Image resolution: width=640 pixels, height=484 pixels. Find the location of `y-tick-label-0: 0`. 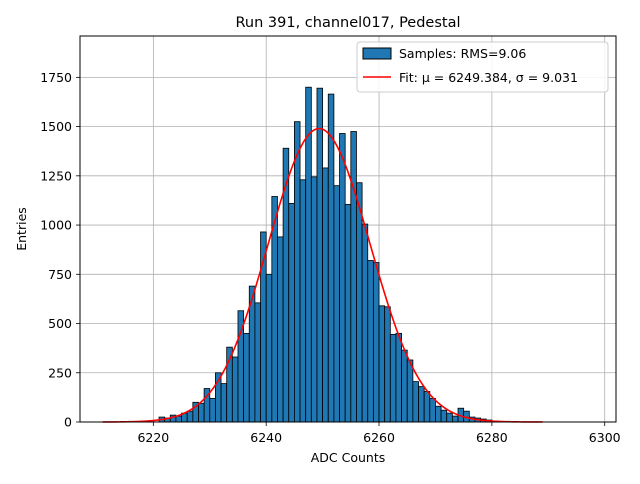

y-tick-label-0: 0 is located at coordinates (68, 422).